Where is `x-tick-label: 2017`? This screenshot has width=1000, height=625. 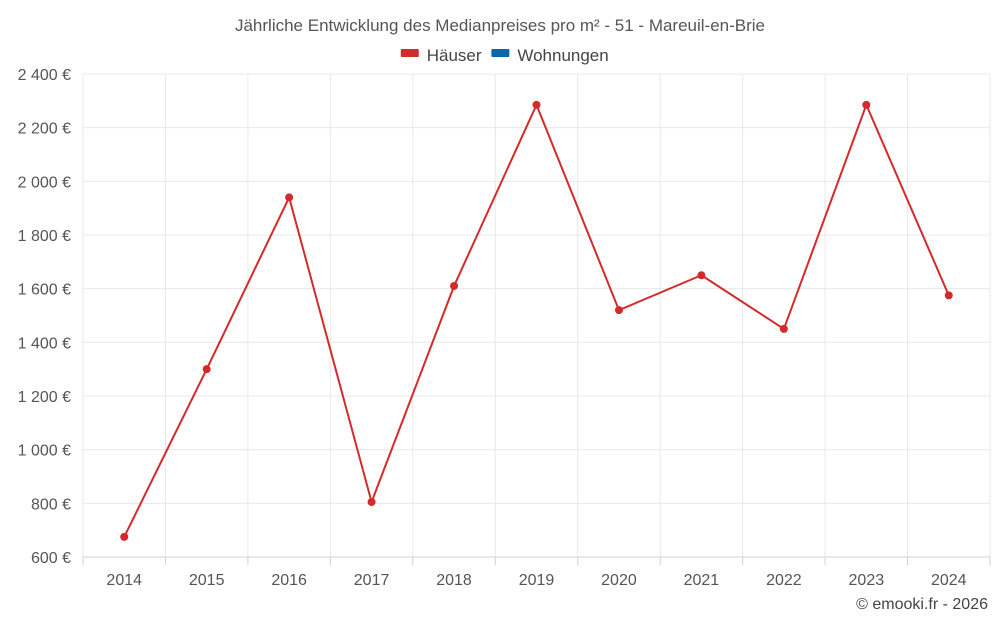
x-tick-label: 2017 is located at coordinates (372, 580).